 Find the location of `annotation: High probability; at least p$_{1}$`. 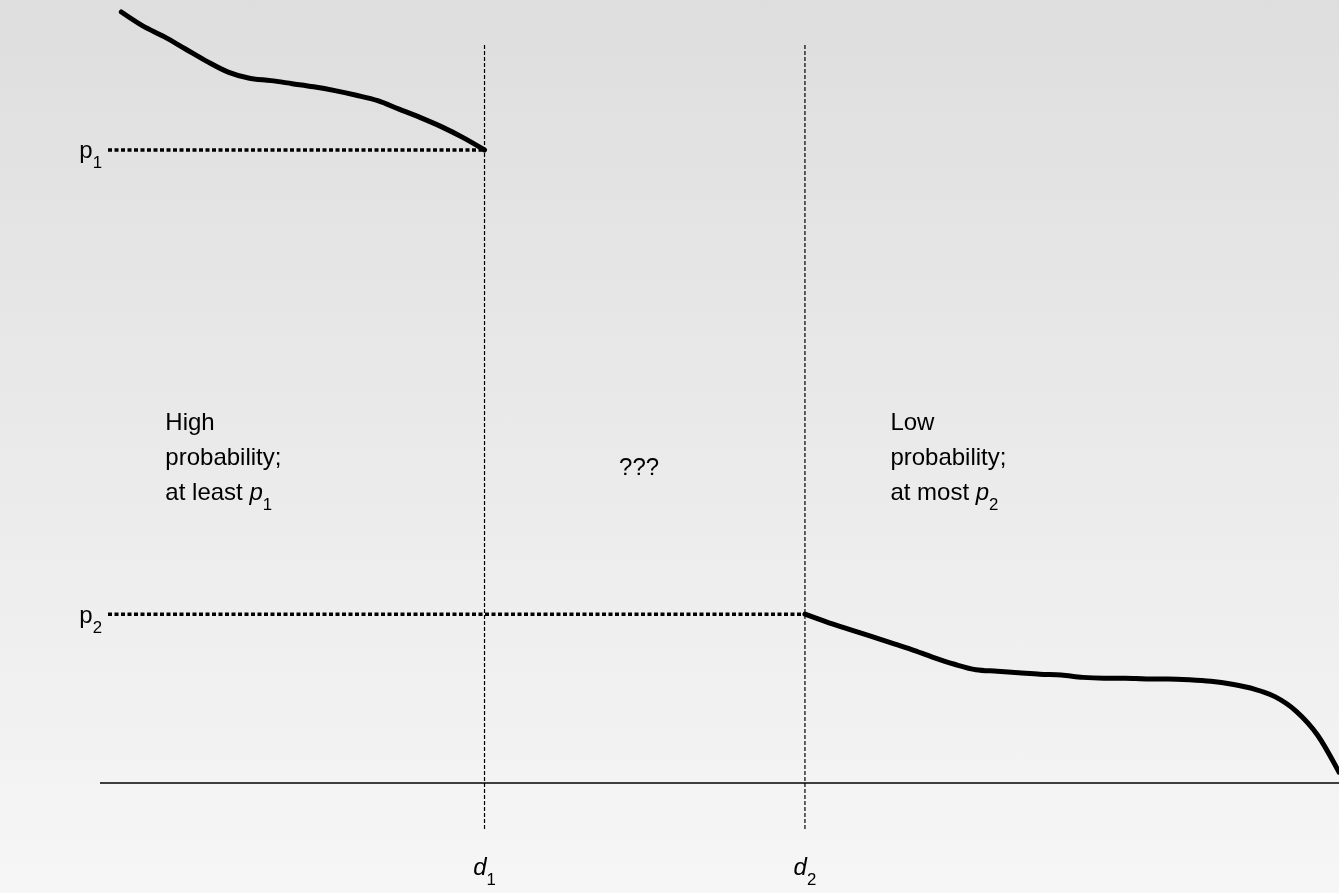

annotation: High probability; at least p$_{1}$ is located at coordinates (223, 461).